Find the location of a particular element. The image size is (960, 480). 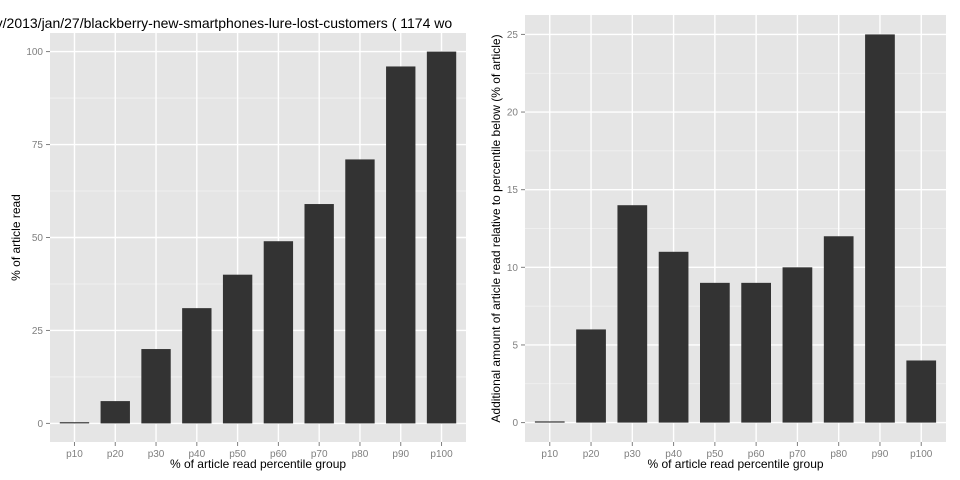

y-tick-label: 15 is located at coordinates (513, 190).